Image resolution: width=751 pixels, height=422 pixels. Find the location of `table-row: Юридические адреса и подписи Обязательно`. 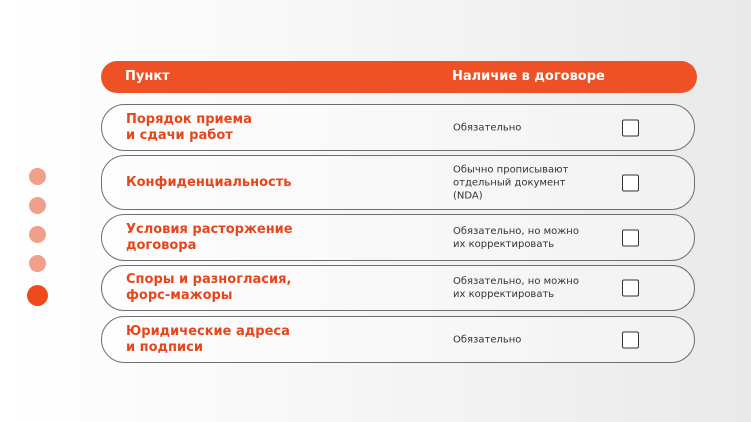

table-row: Юридические адреса и подписи Обязательно is located at coordinates (398, 339).